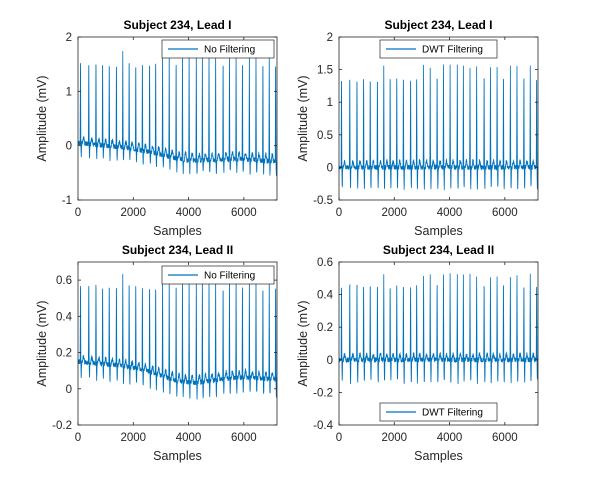  I want to click on y-tick-label: 1.5, so click(325, 71).